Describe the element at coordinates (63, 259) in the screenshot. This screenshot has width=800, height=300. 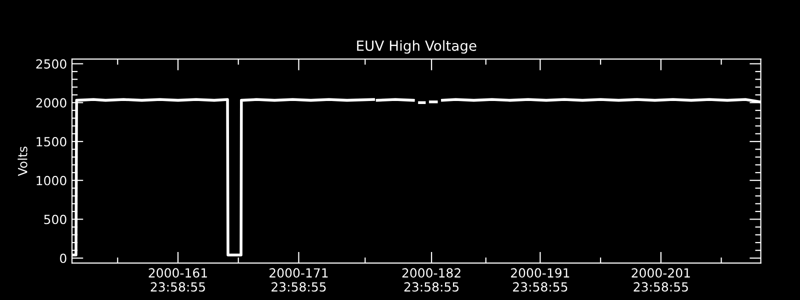
I see `y-tick-label: 0` at that location.